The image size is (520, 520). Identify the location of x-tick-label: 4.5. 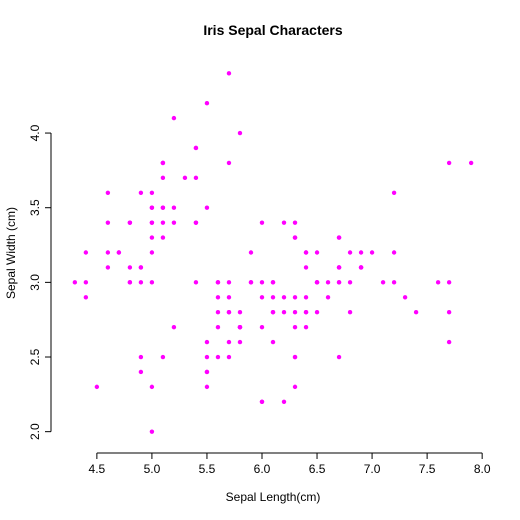
(97, 469).